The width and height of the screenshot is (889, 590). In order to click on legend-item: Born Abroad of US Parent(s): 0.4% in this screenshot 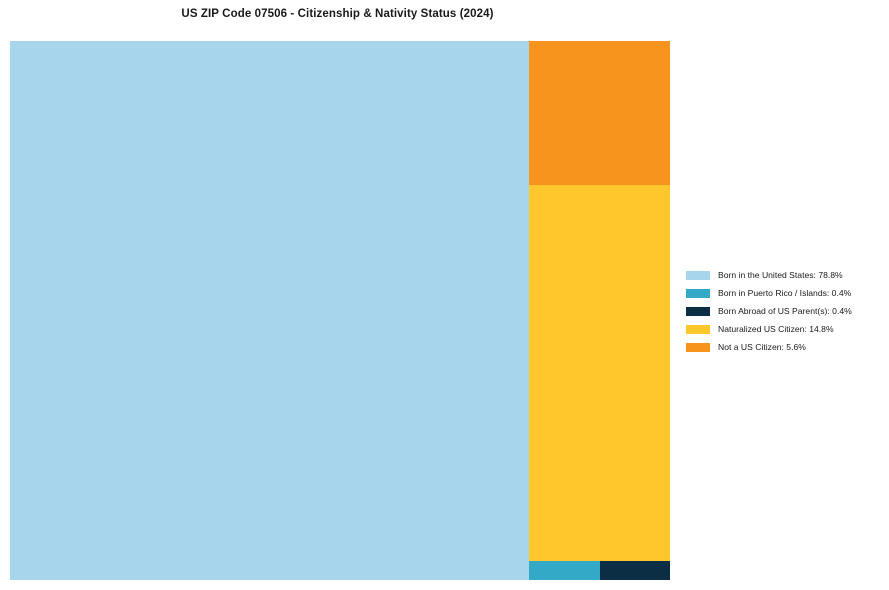, I will do `click(786, 311)`.